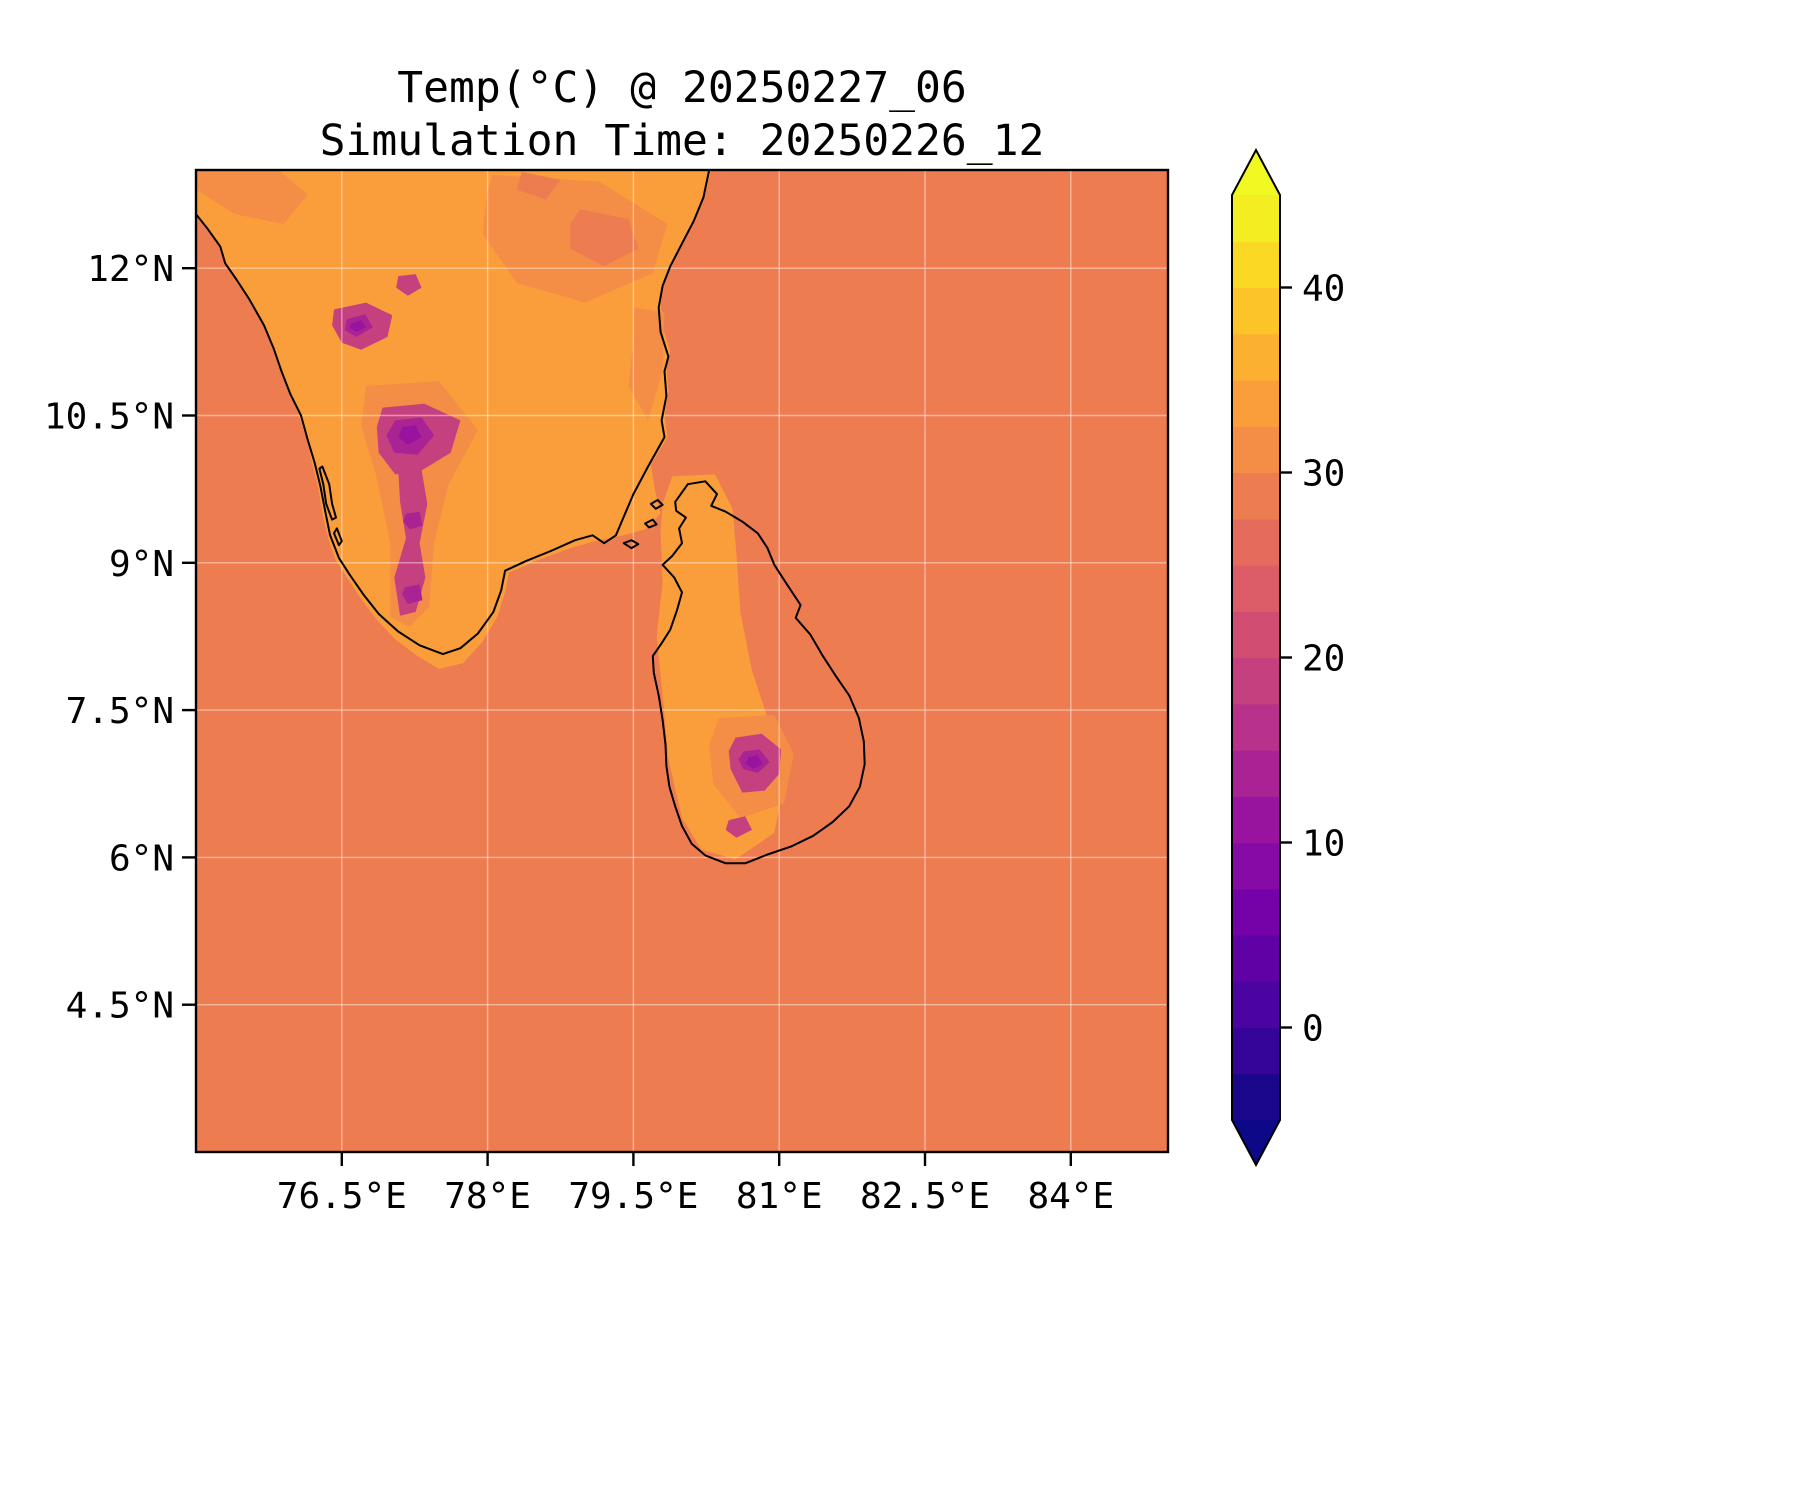  Describe the element at coordinates (1256, 172) in the screenshot. I see `colorbar-arrow-top` at that location.